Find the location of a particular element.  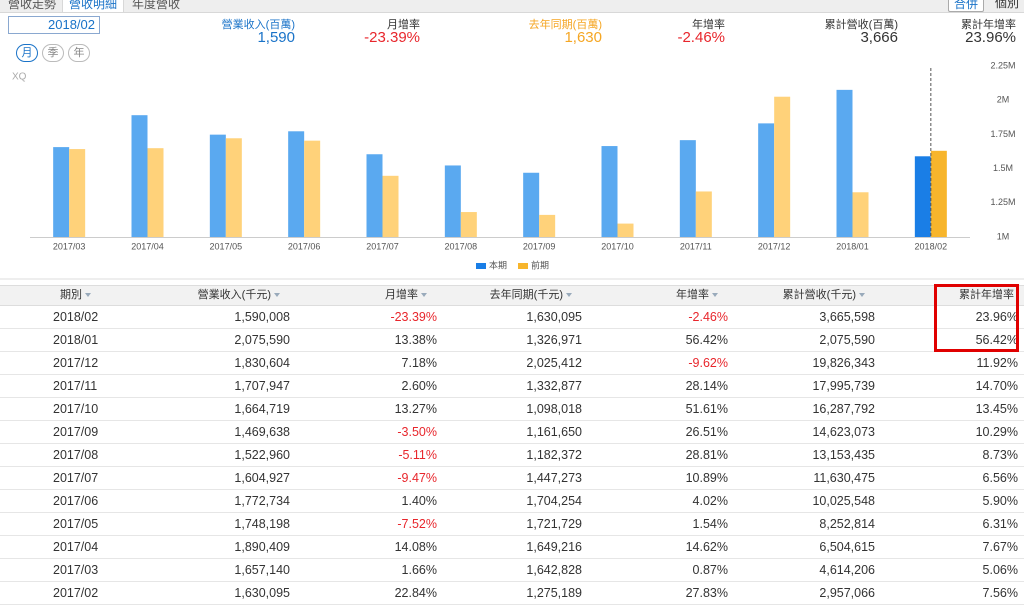

table-cell: 1,469,638 is located at coordinates (262, 432).